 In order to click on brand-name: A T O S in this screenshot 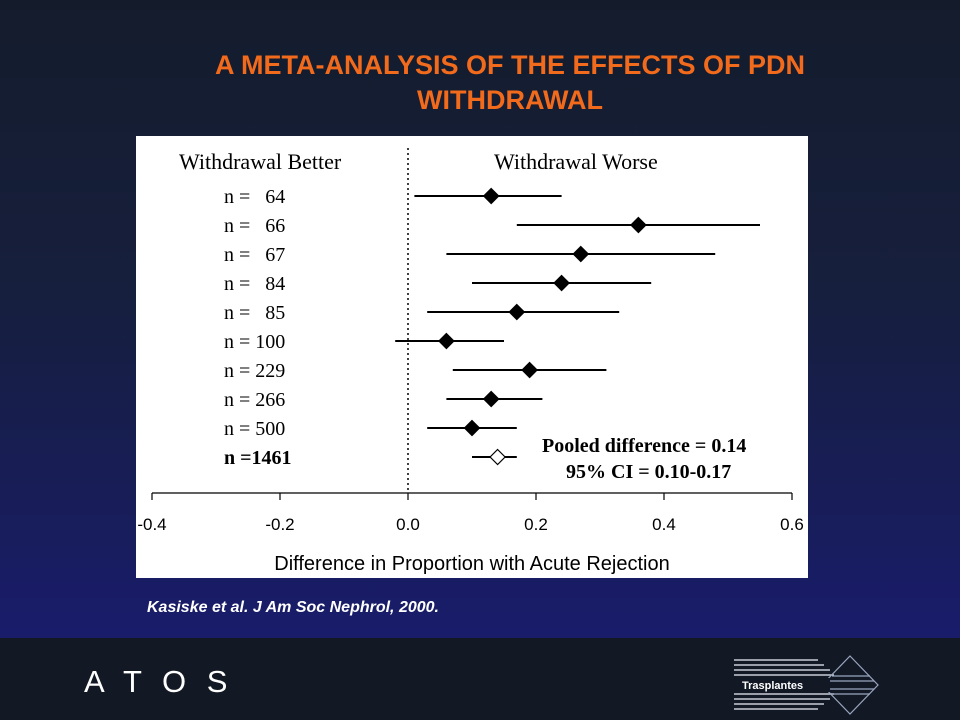, I will do `click(159, 681)`.